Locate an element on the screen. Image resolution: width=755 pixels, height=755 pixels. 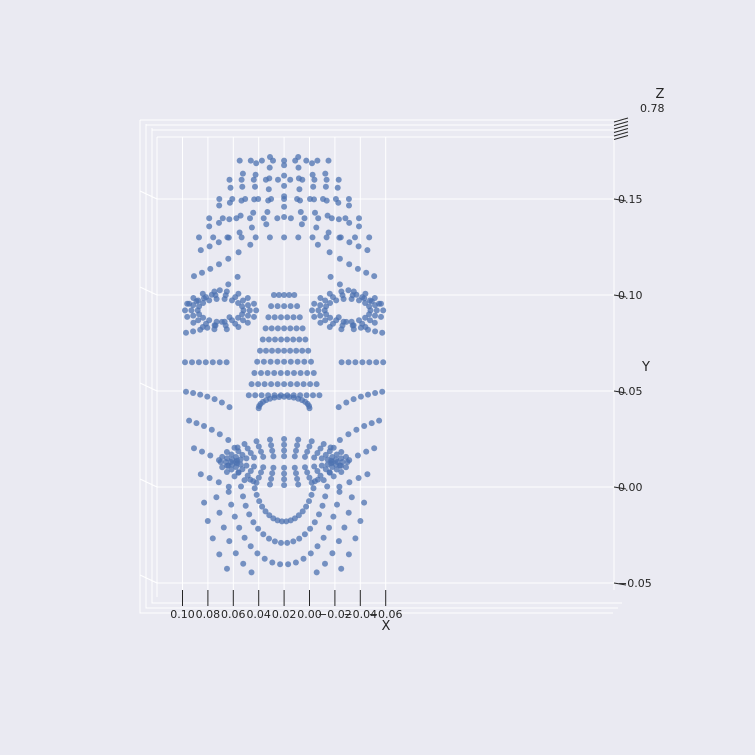
x-axis-label: X is located at coordinates (386, 626).